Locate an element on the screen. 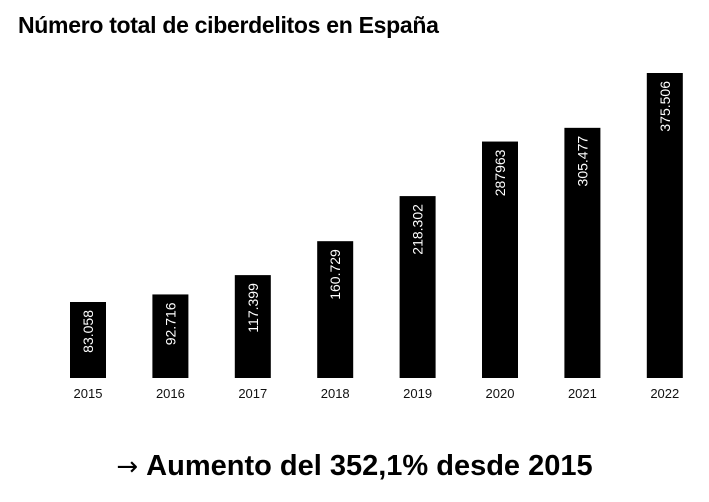 Image resolution: width=709 pixels, height=502 pixels. bar-2022 is located at coordinates (664, 225).